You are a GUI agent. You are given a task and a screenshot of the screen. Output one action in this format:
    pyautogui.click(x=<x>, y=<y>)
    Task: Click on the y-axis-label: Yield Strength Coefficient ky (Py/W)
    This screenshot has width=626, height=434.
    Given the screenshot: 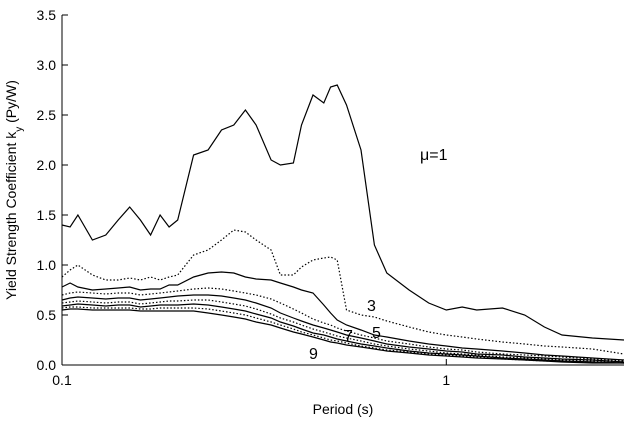 What is the action you would take?
    pyautogui.click(x=14, y=190)
    